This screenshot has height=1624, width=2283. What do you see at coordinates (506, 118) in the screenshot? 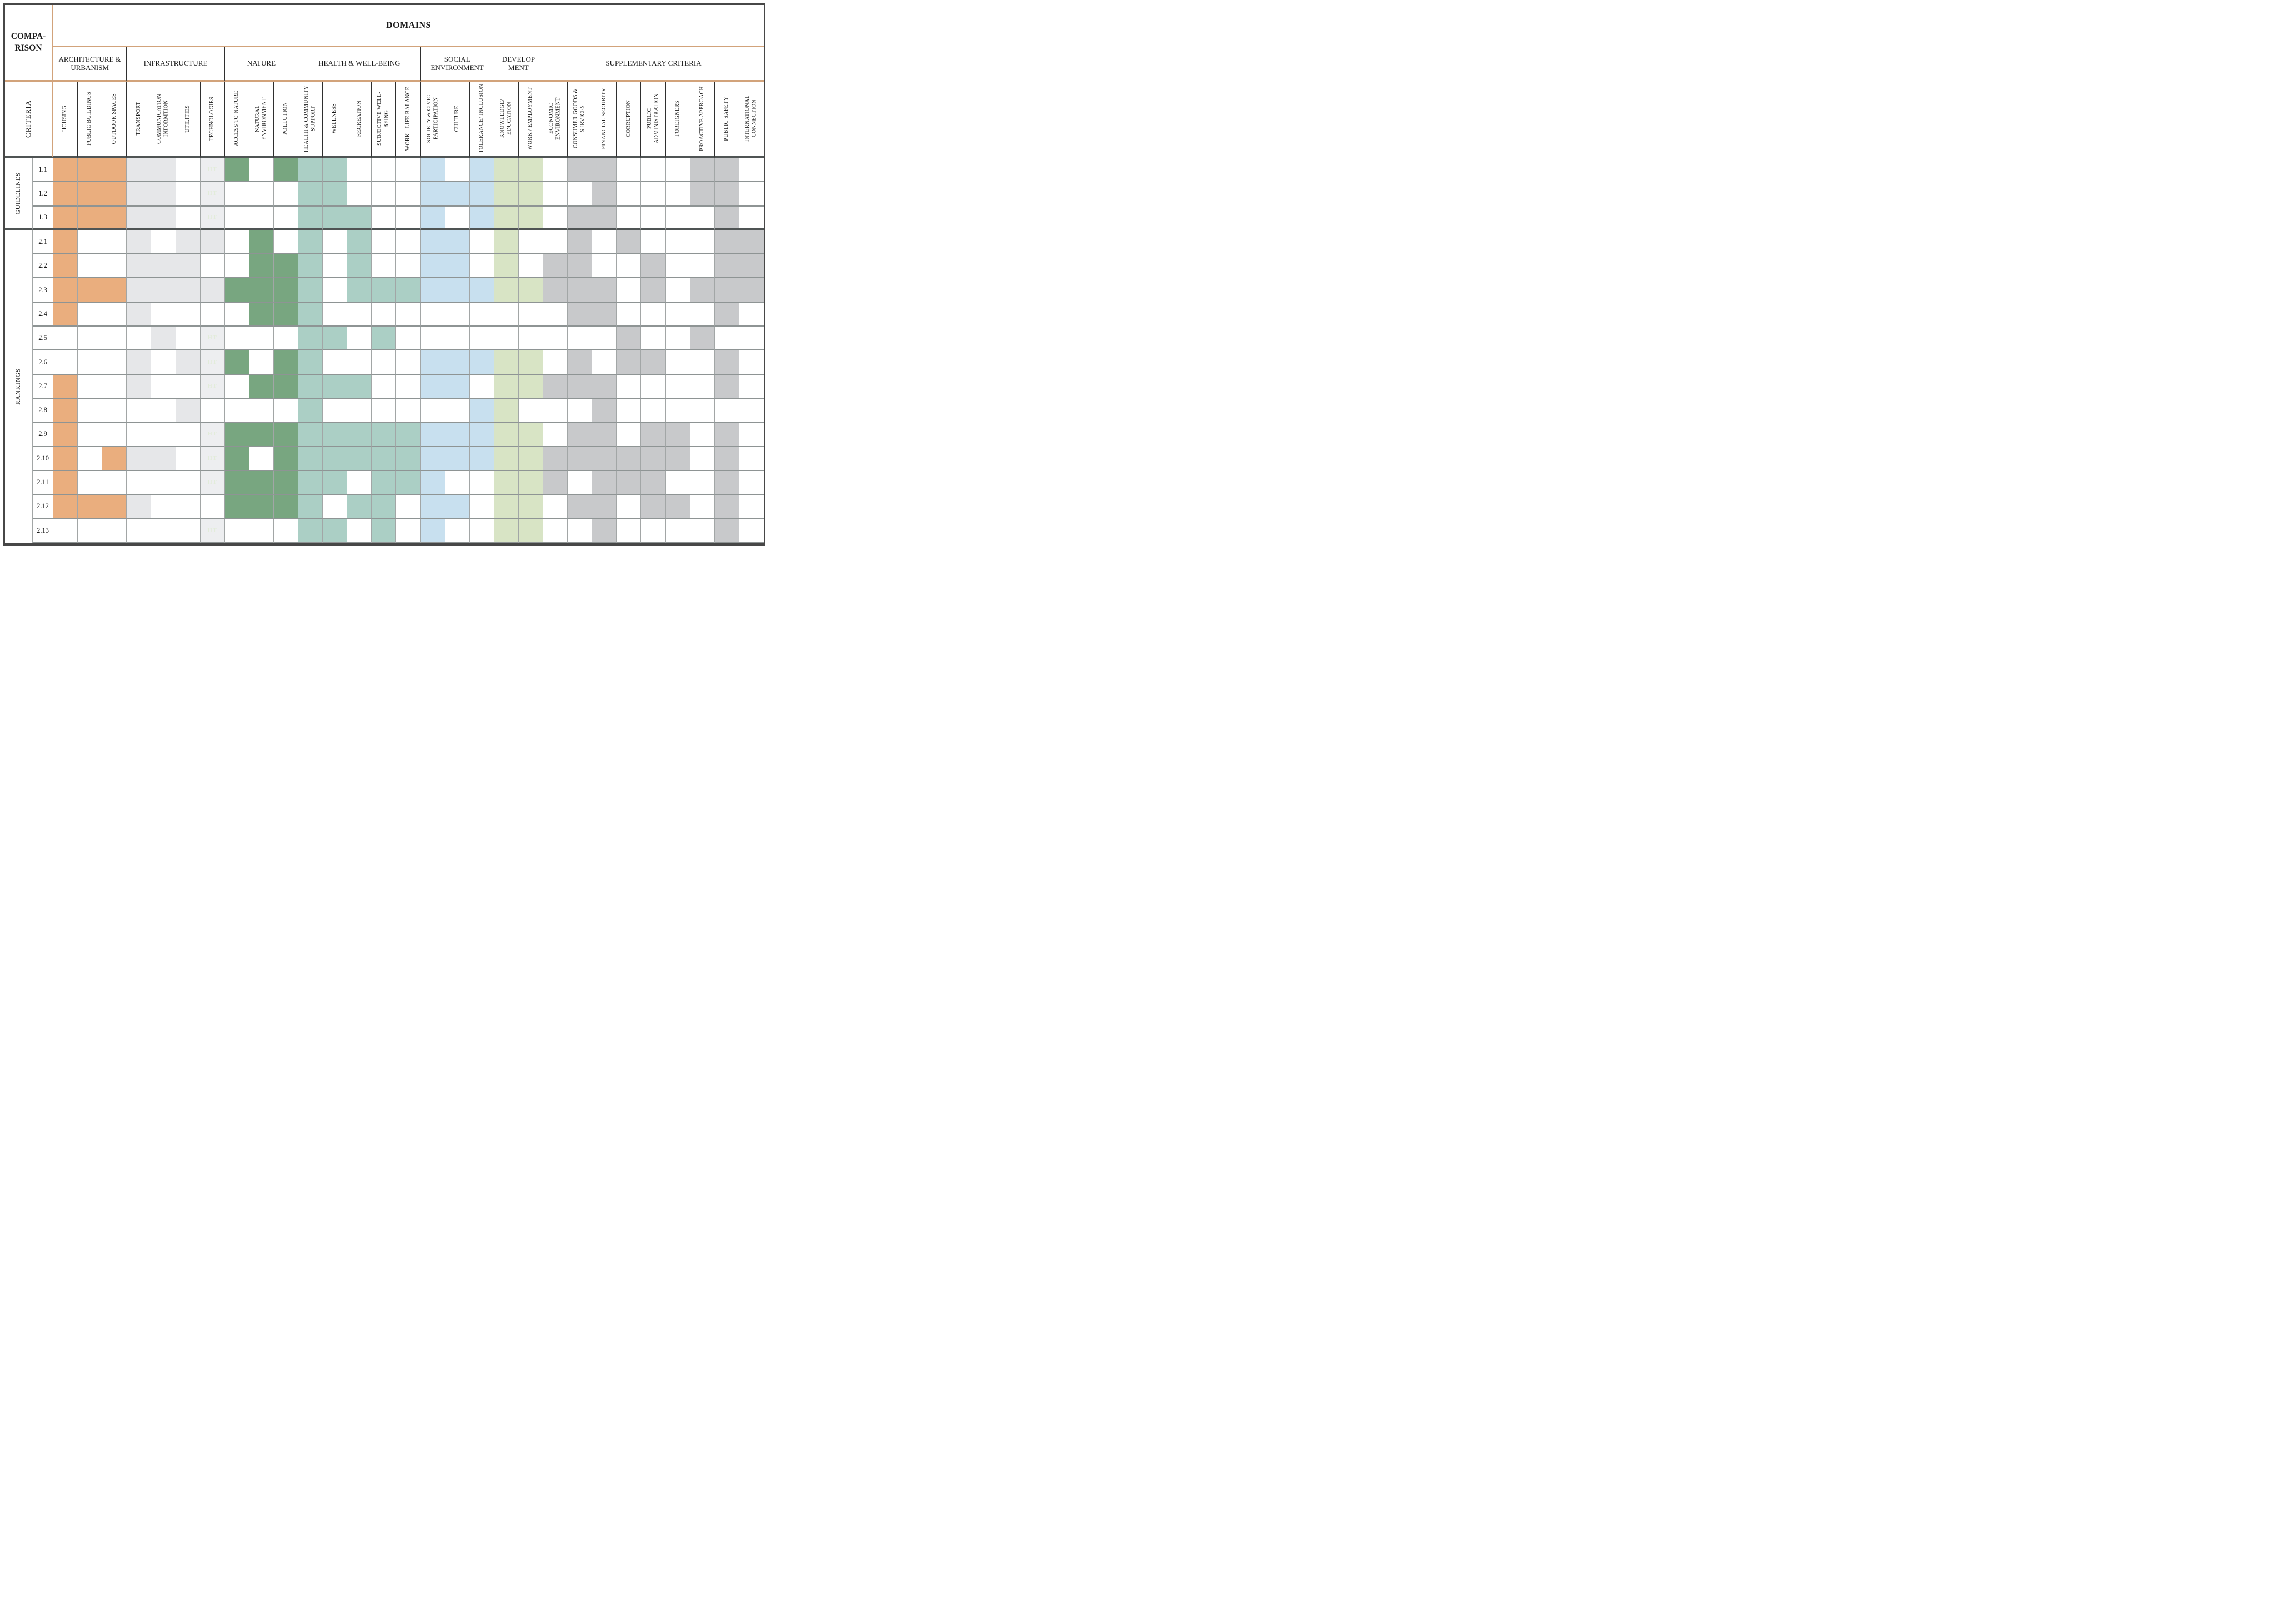
I see `column-header-label: KNOWLEDGE/ EDUCATION` at bounding box center [506, 118].